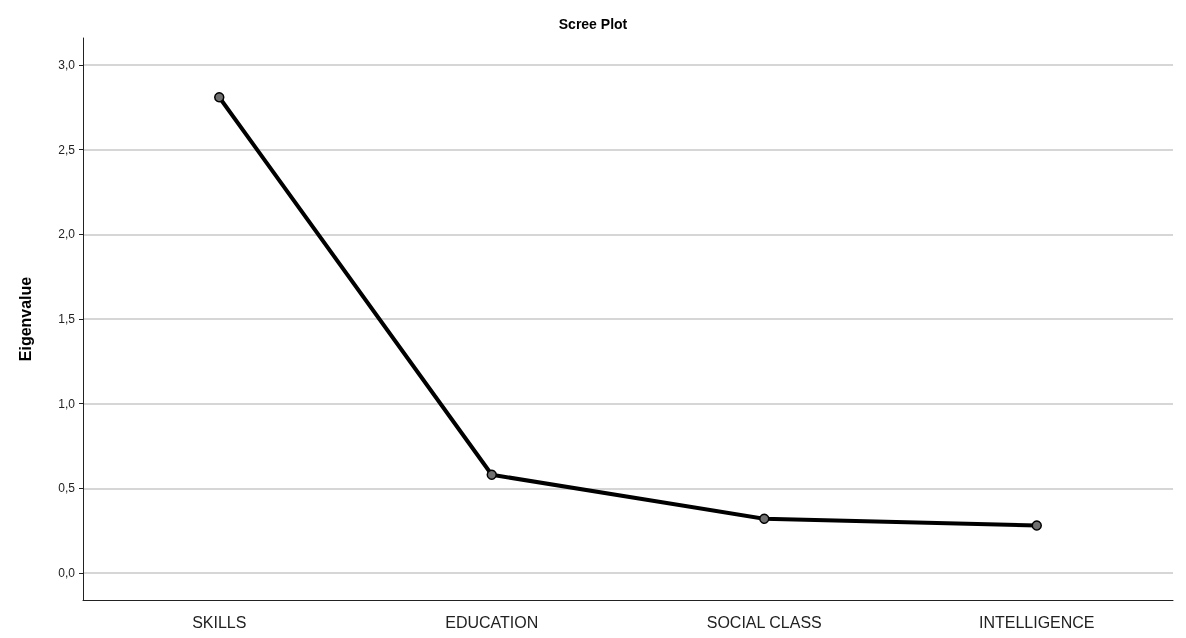 The width and height of the screenshot is (1186, 638). What do you see at coordinates (25, 319) in the screenshot?
I see `y-axis-title: Eigenvalue` at bounding box center [25, 319].